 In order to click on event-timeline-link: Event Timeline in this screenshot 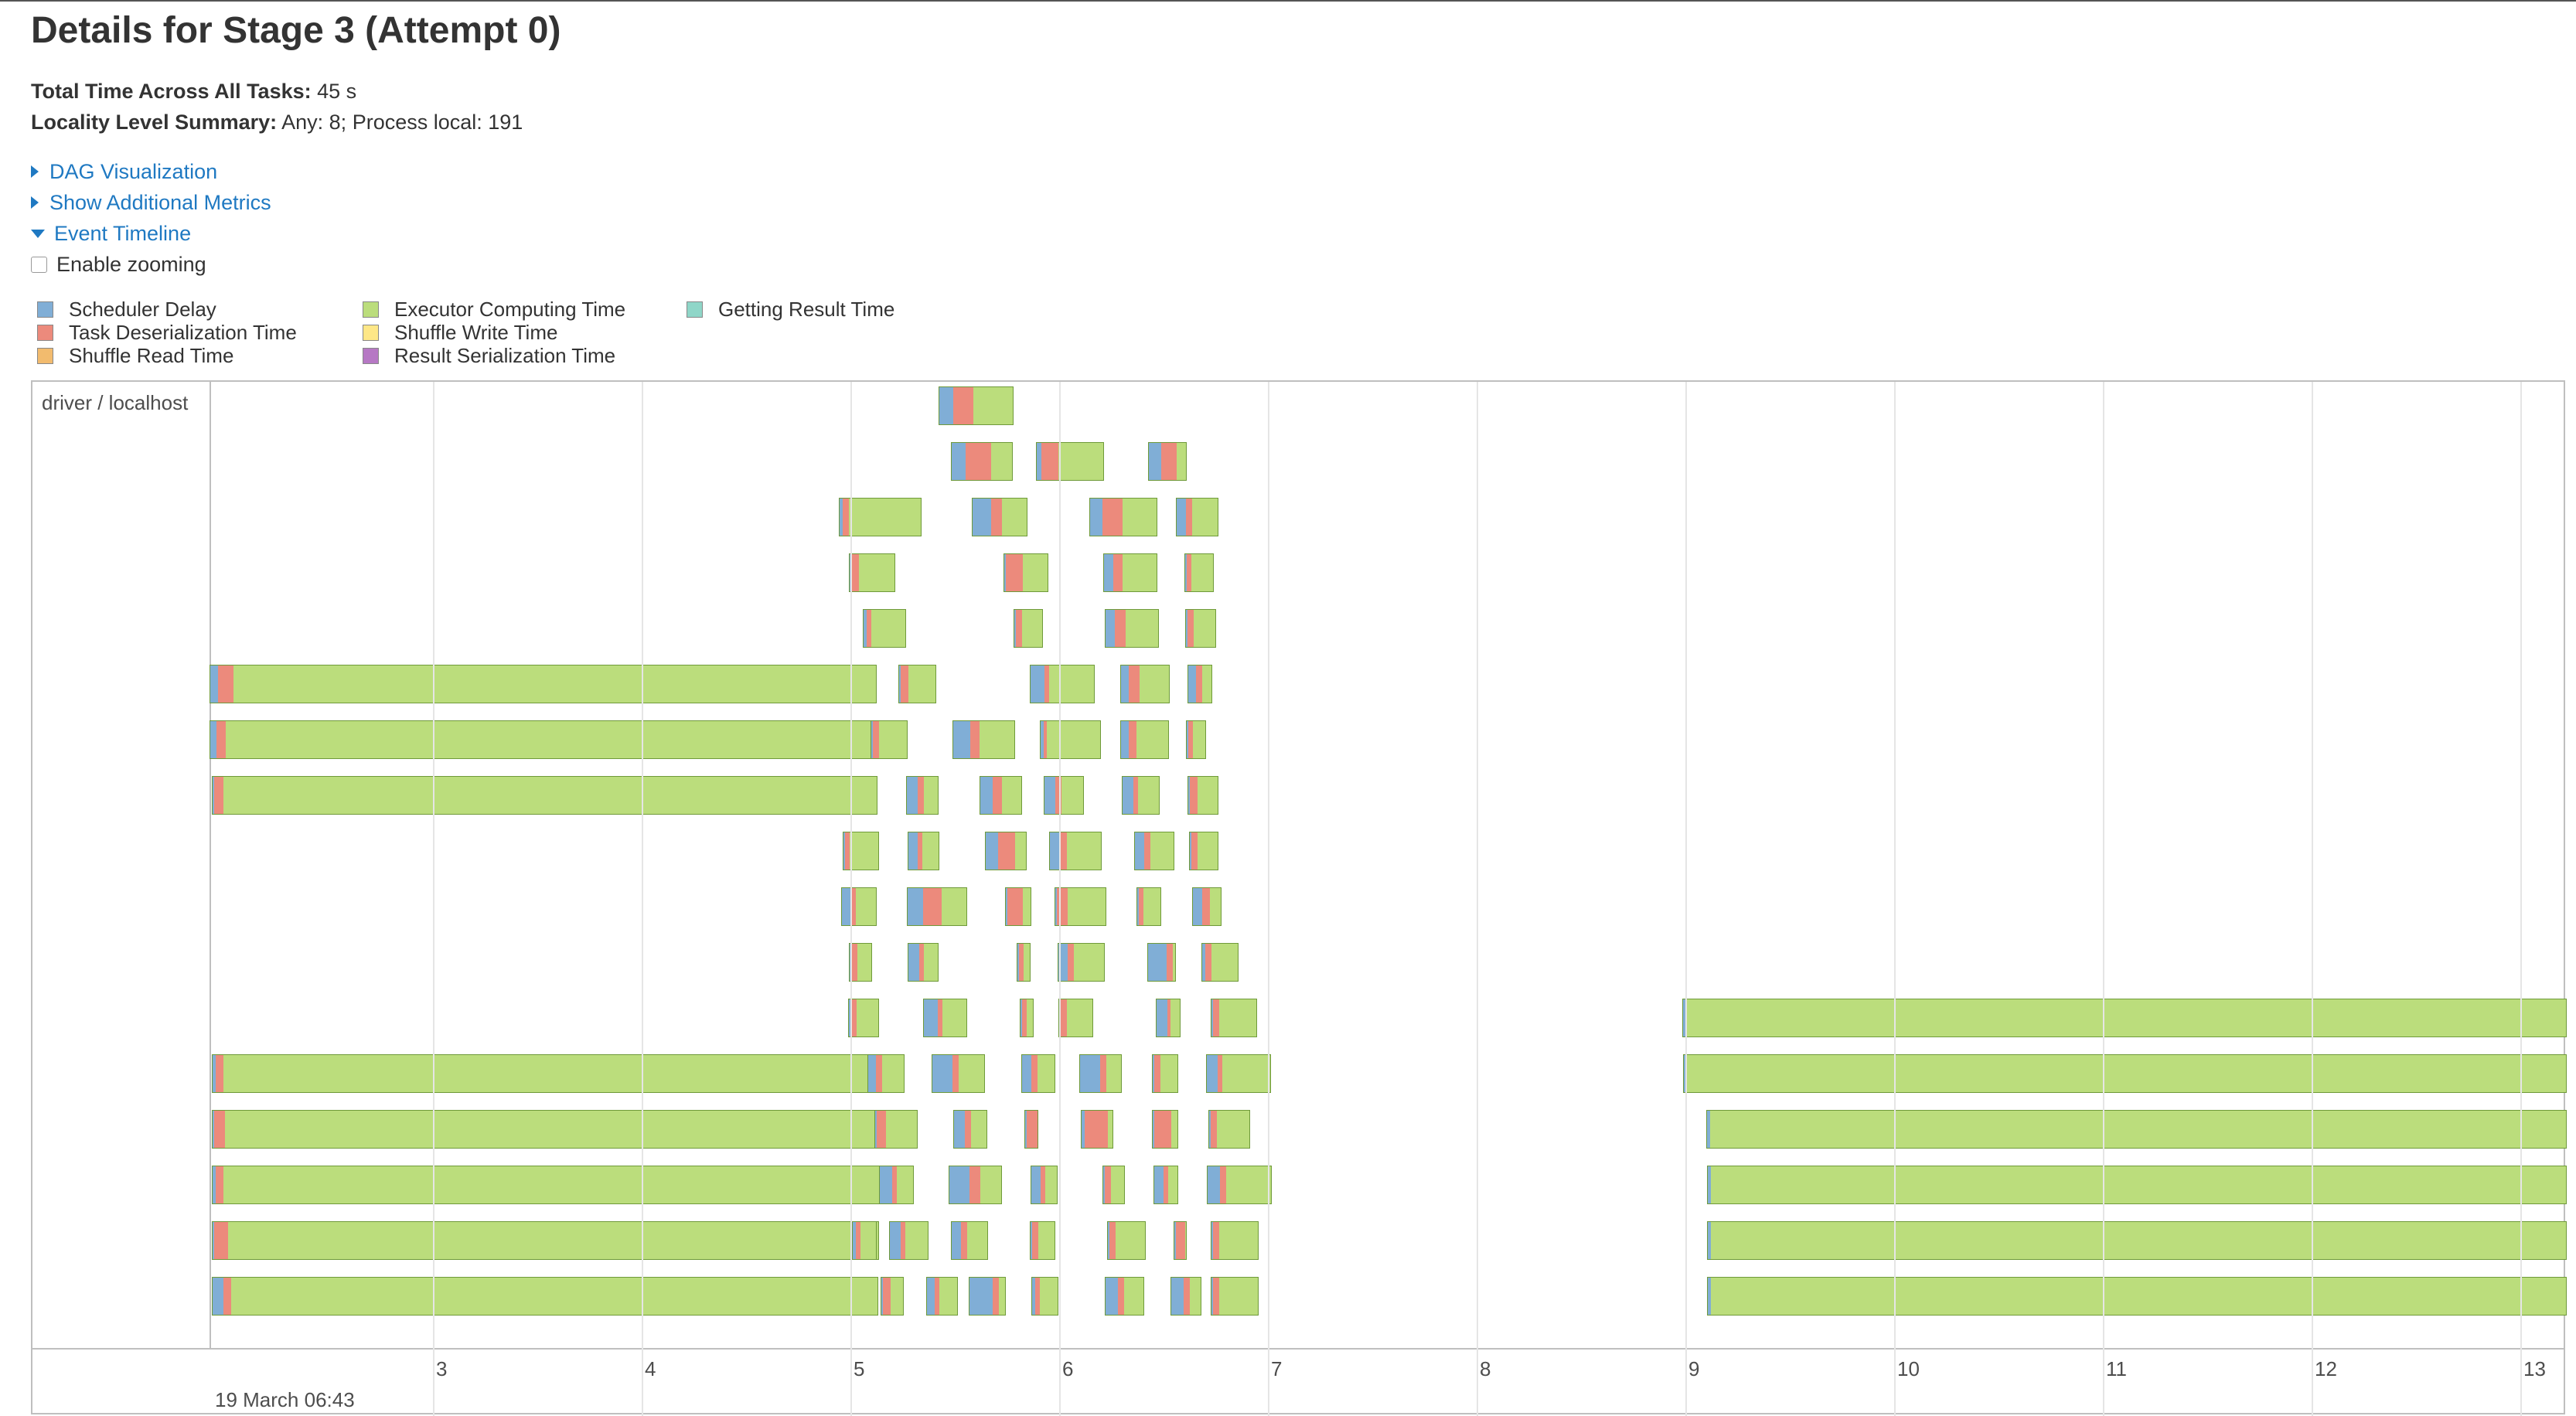, I will do `click(111, 233)`.